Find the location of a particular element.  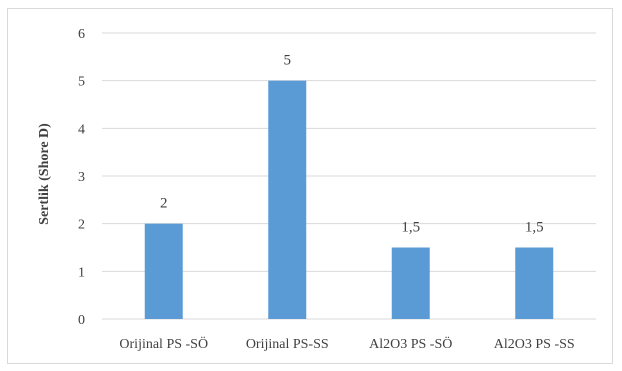

y-tick-label: 0 is located at coordinates (81, 320).